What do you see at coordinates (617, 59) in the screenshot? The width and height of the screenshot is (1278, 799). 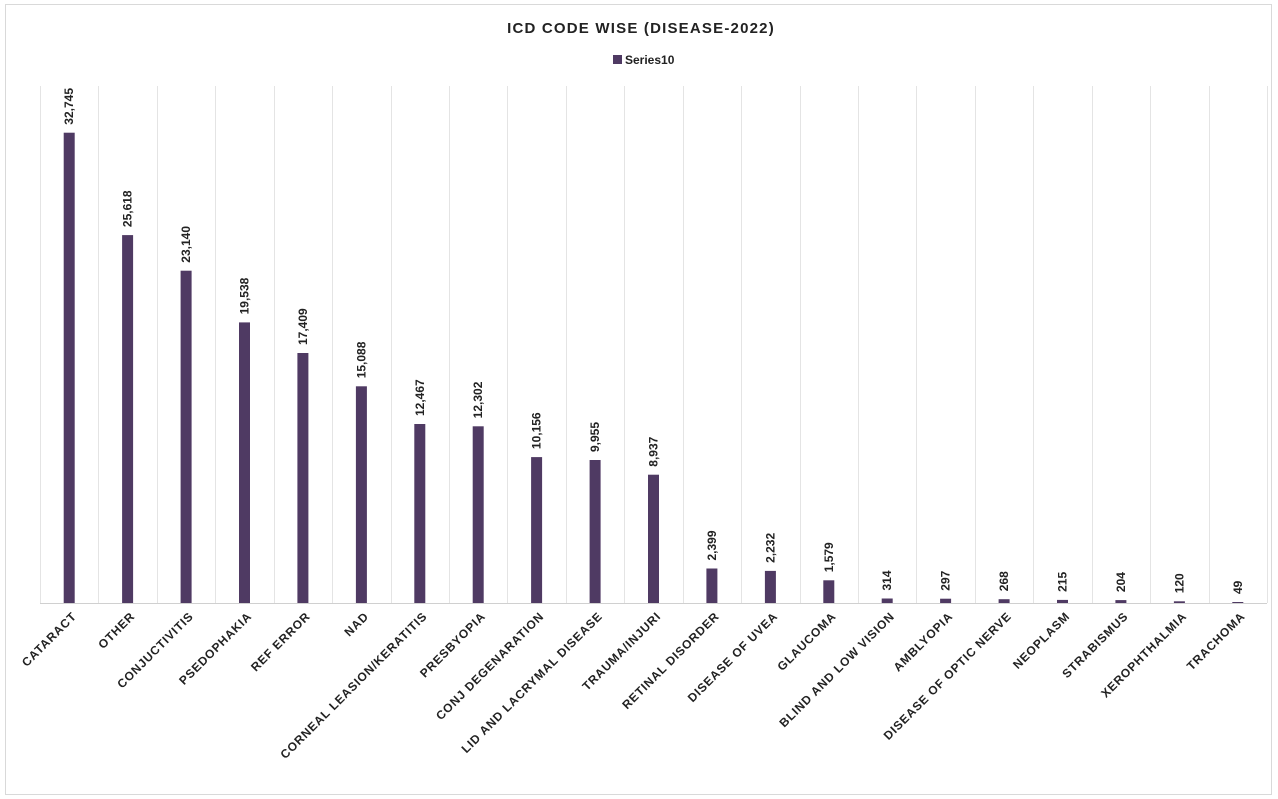 I see `legend-swatch` at bounding box center [617, 59].